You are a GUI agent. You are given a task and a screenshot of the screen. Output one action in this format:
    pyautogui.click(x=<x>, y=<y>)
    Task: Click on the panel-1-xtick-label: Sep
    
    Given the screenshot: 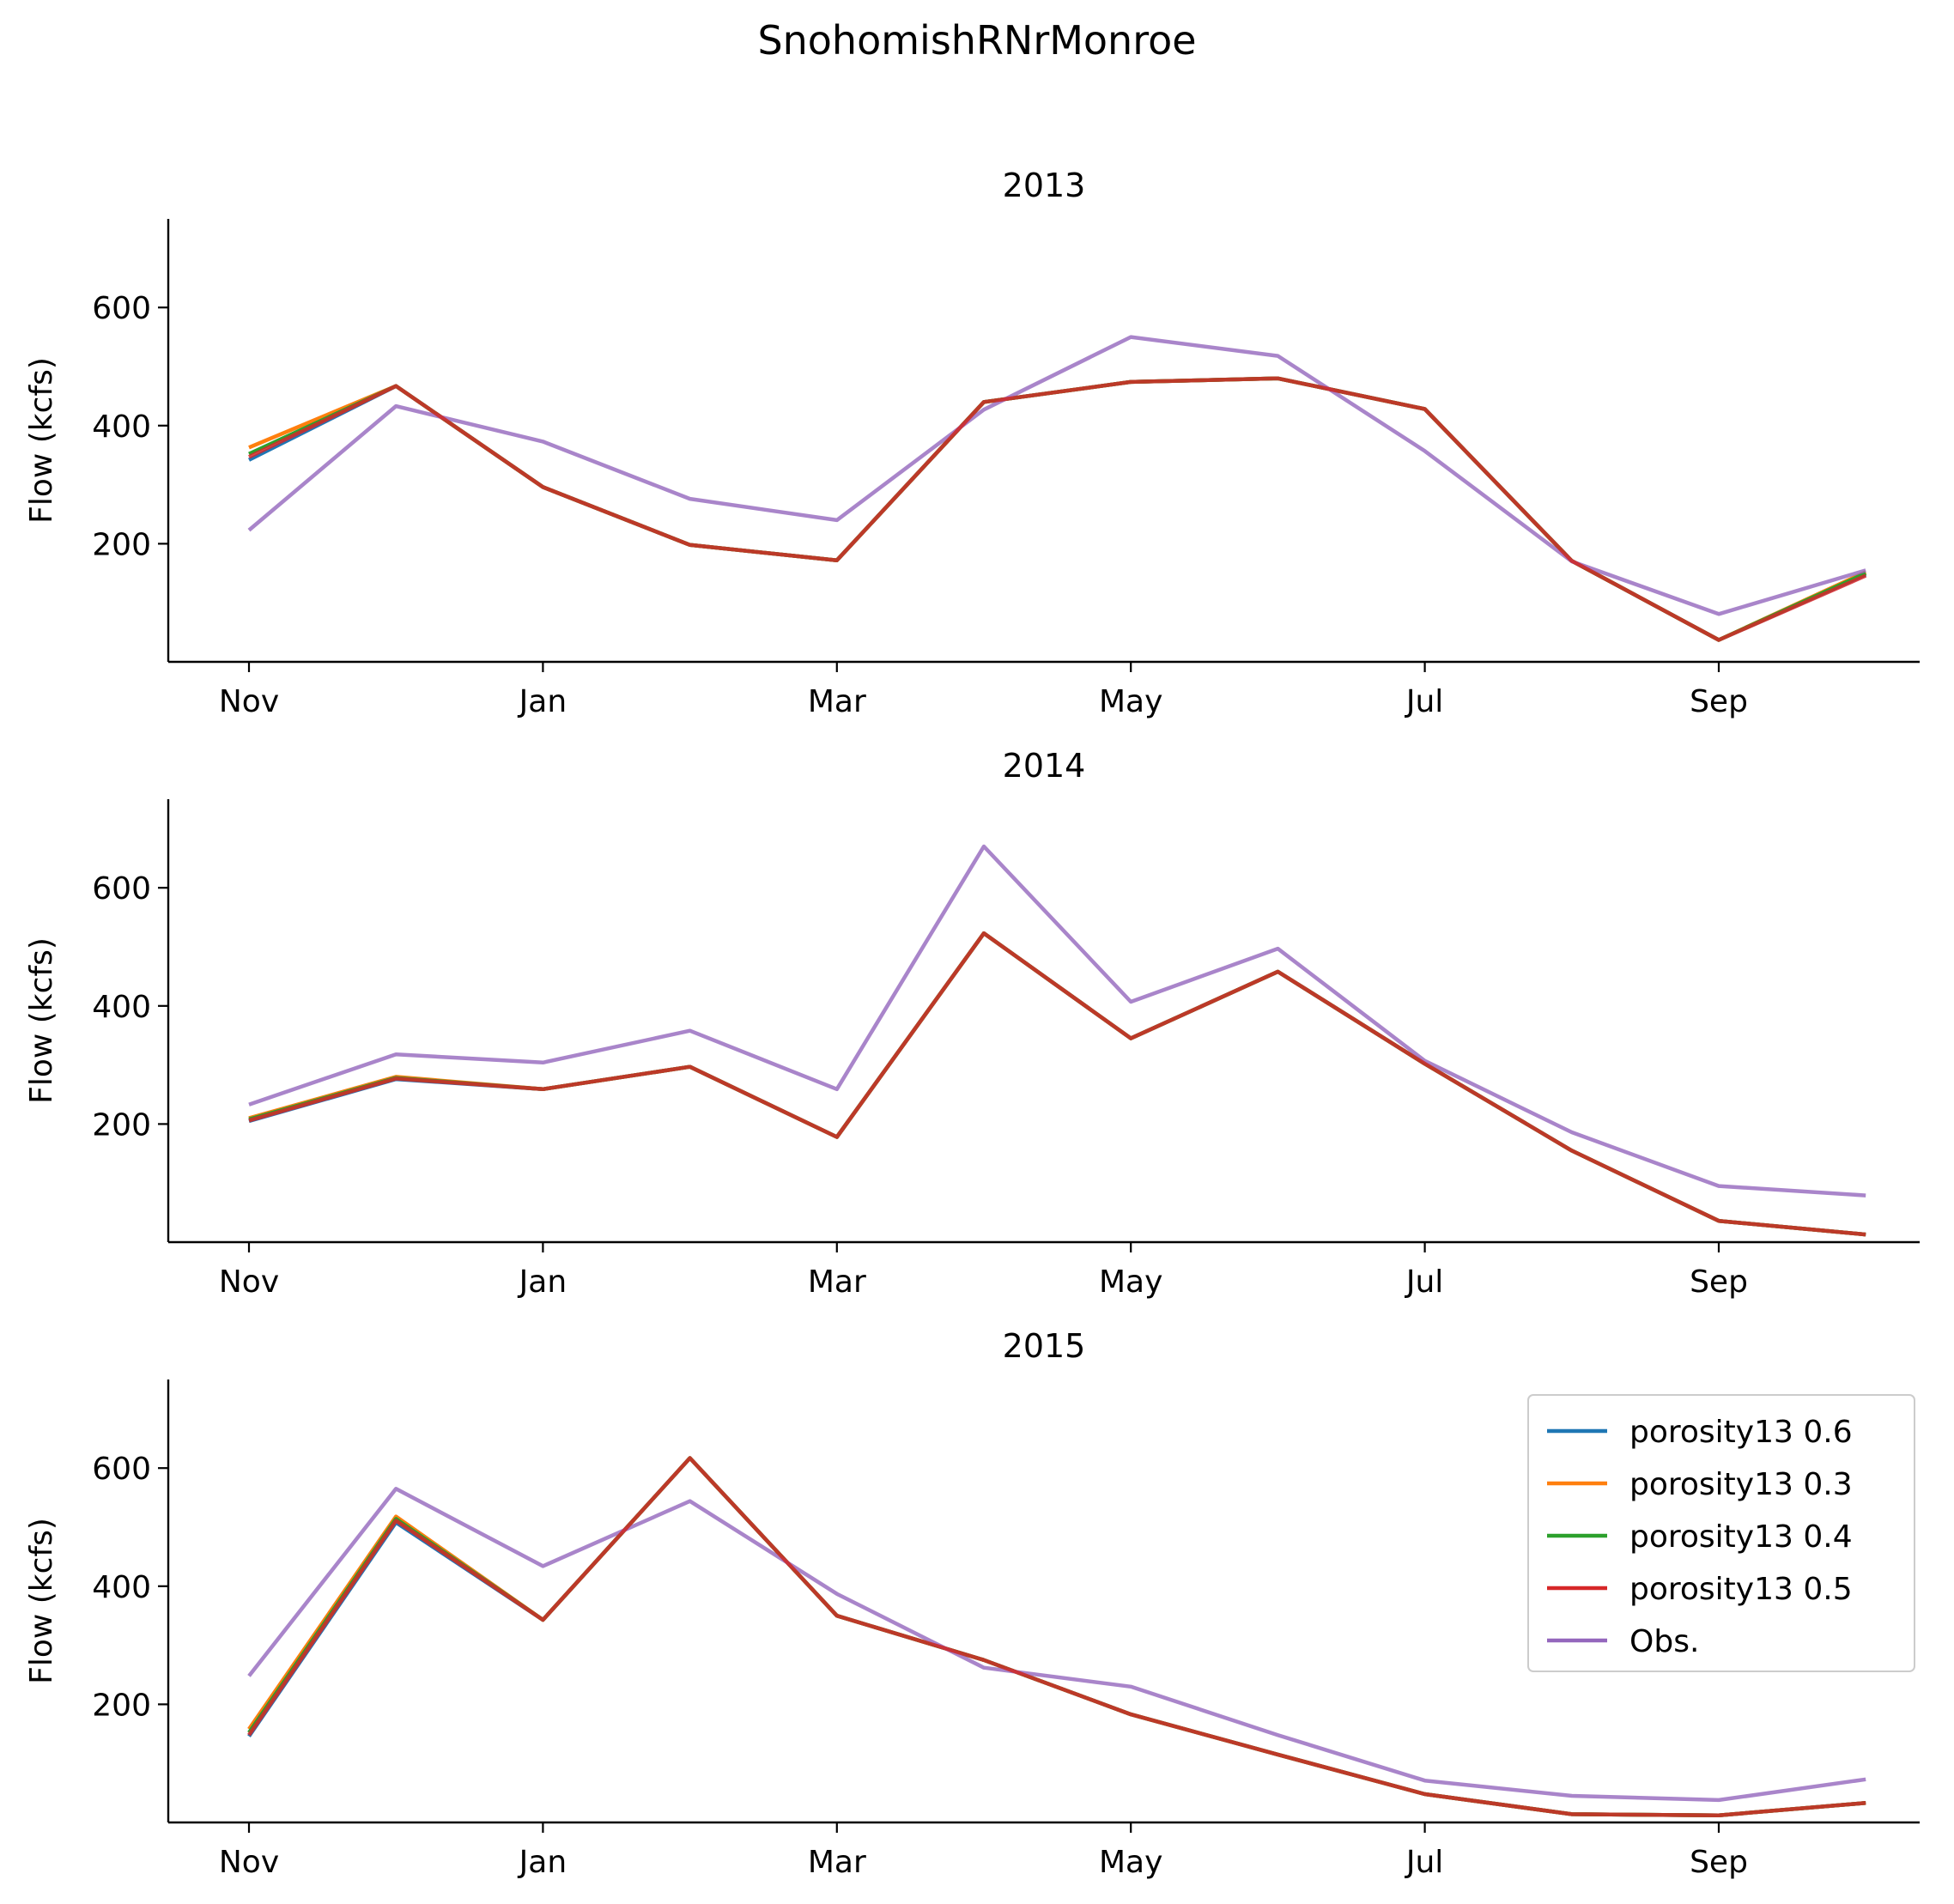 What is the action you would take?
    pyautogui.click(x=1719, y=702)
    